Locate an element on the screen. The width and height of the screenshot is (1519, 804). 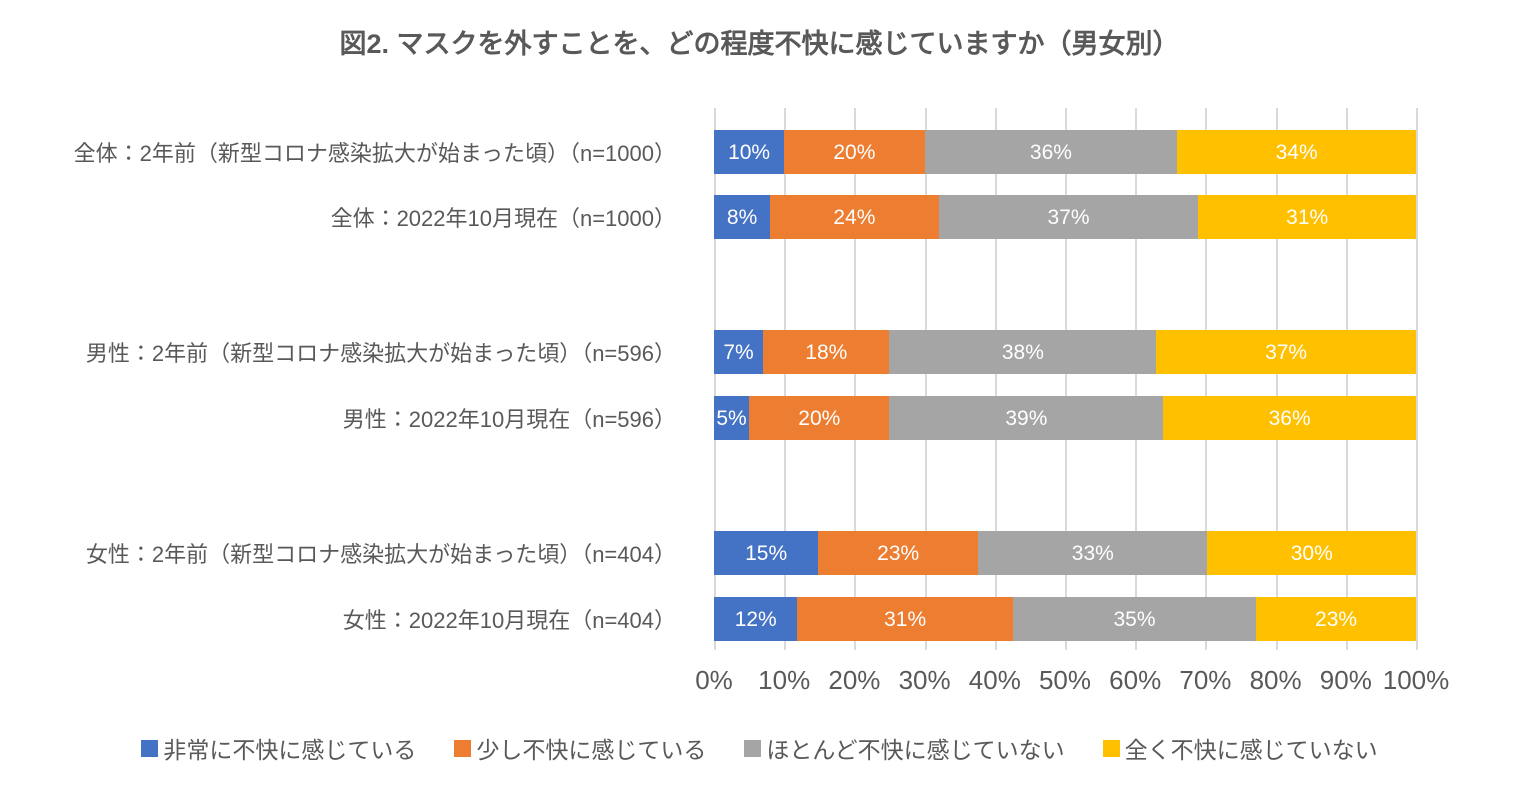
bar-row: 7% 18% 38% 37% is located at coordinates (1065, 352).